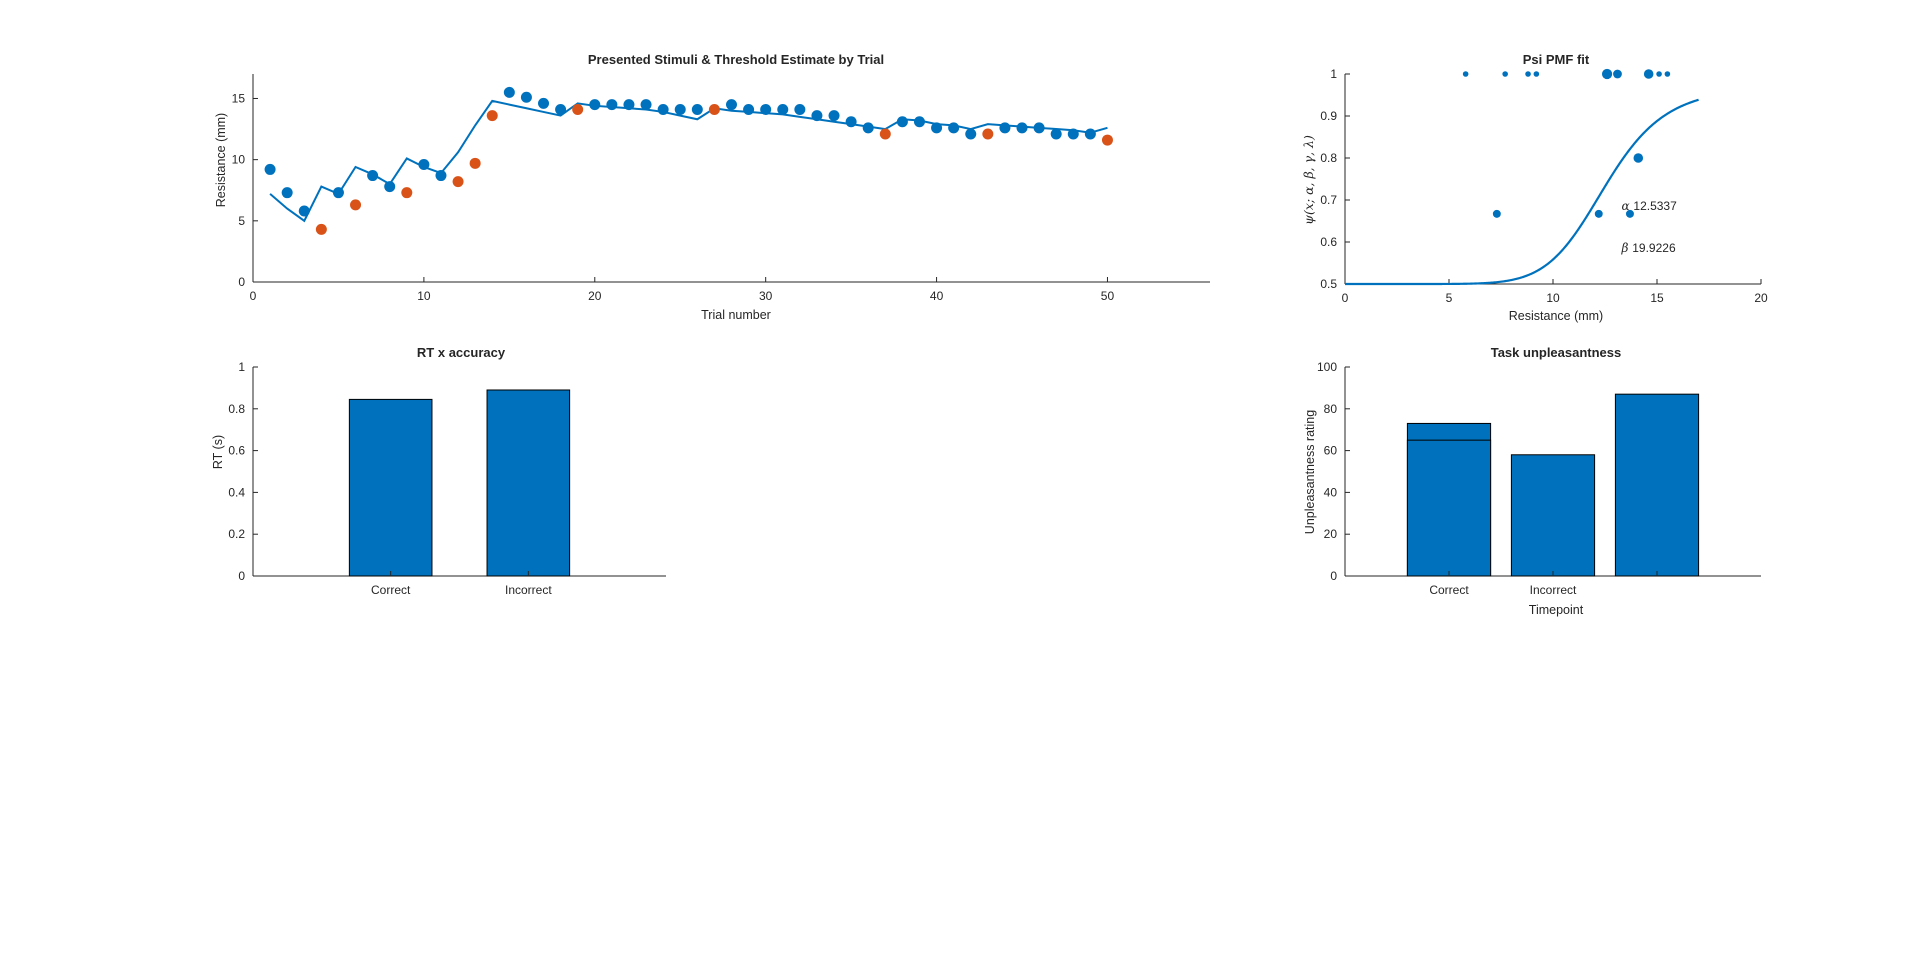 Image resolution: width=1920 pixels, height=963 pixels. Describe the element at coordinates (1657, 298) in the screenshot. I see `psi-x-tick-label: 15` at that location.